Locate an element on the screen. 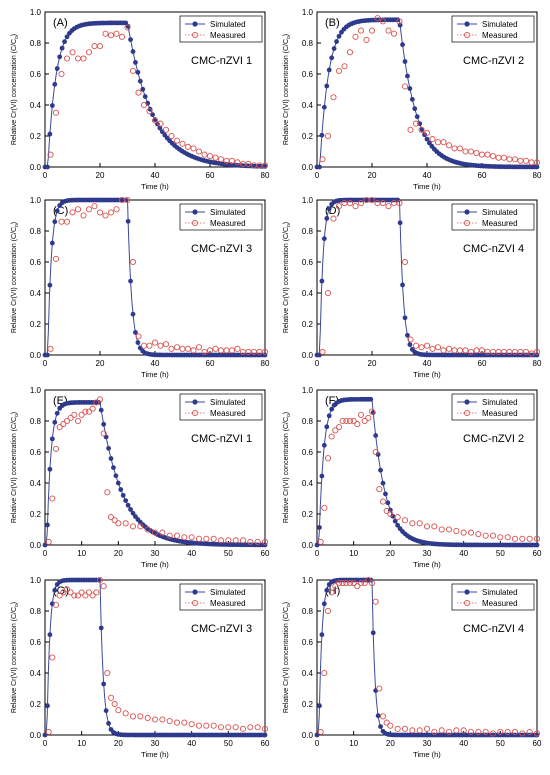 The image size is (550, 775). simulated-line is located at coordinates (155, 95).